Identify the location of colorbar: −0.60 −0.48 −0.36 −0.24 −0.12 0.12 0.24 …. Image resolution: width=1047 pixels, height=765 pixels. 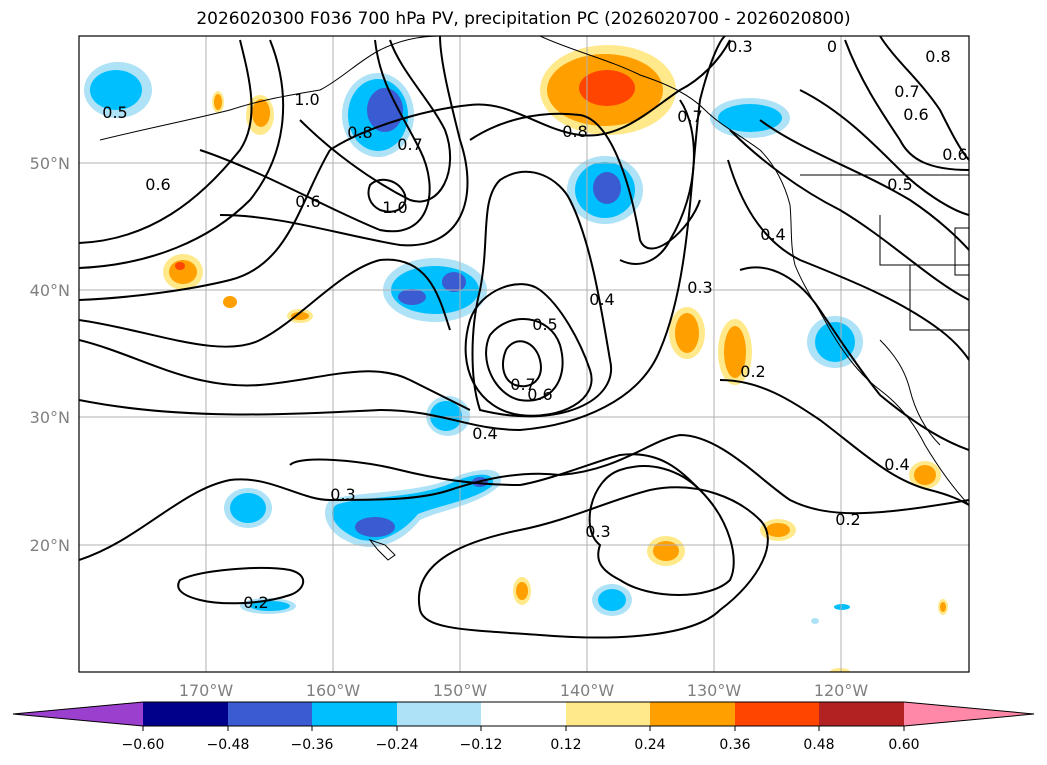
(523, 727).